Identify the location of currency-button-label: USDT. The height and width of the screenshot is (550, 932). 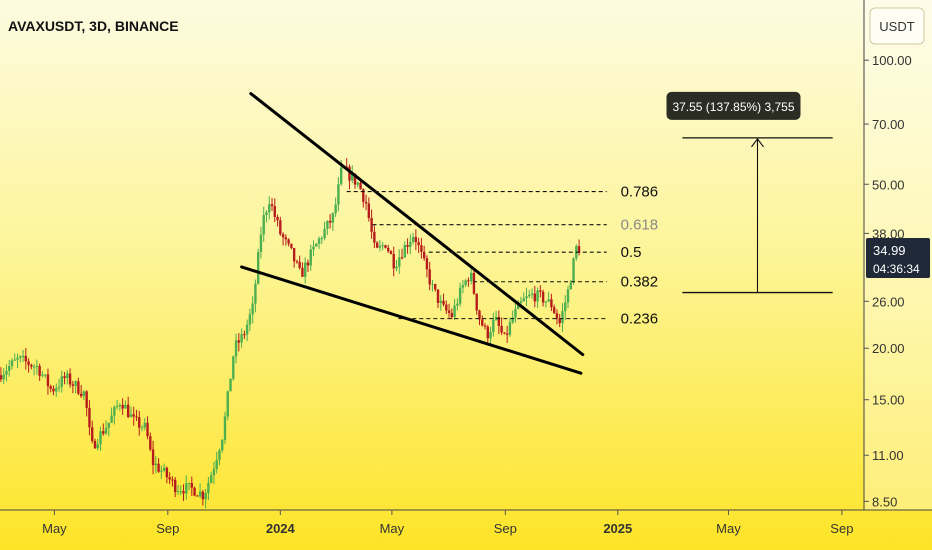
(896, 26).